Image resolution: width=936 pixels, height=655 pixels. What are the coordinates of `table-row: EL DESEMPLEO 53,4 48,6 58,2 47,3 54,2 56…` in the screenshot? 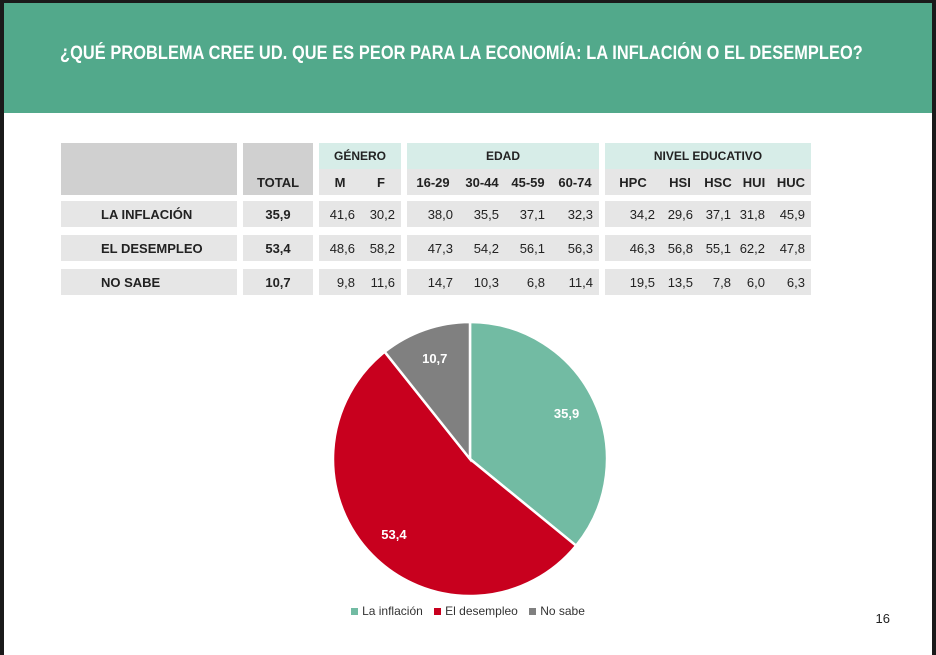 It's located at (436, 248).